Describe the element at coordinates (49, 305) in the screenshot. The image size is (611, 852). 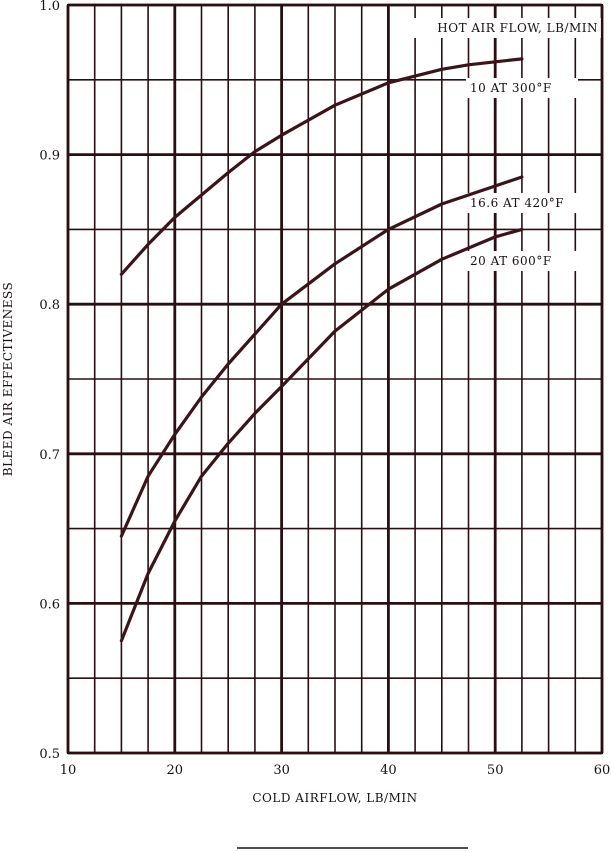
I see `y-tick-label: 0.8` at that location.